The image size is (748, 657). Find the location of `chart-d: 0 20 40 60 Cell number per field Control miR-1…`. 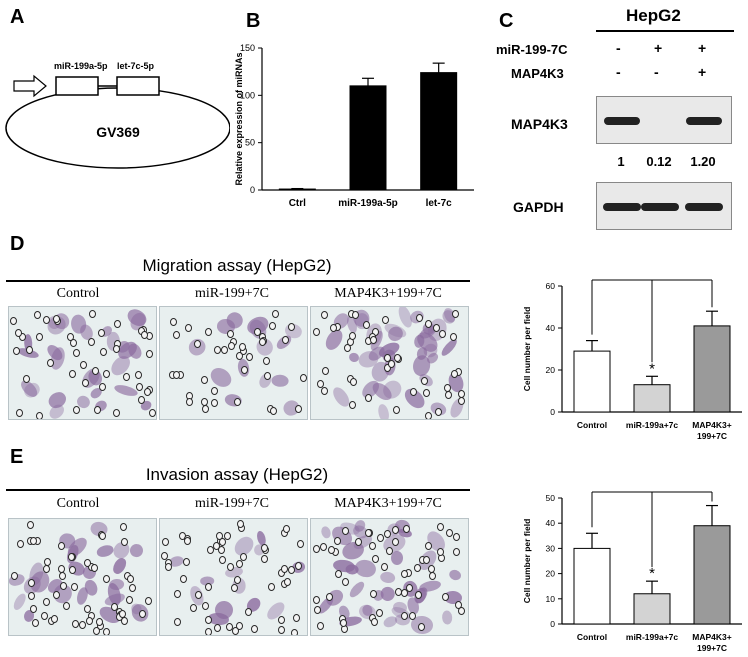

chart-d: 0 20 40 60 Cell number per field Control miR-1… is located at coordinates (632, 360).